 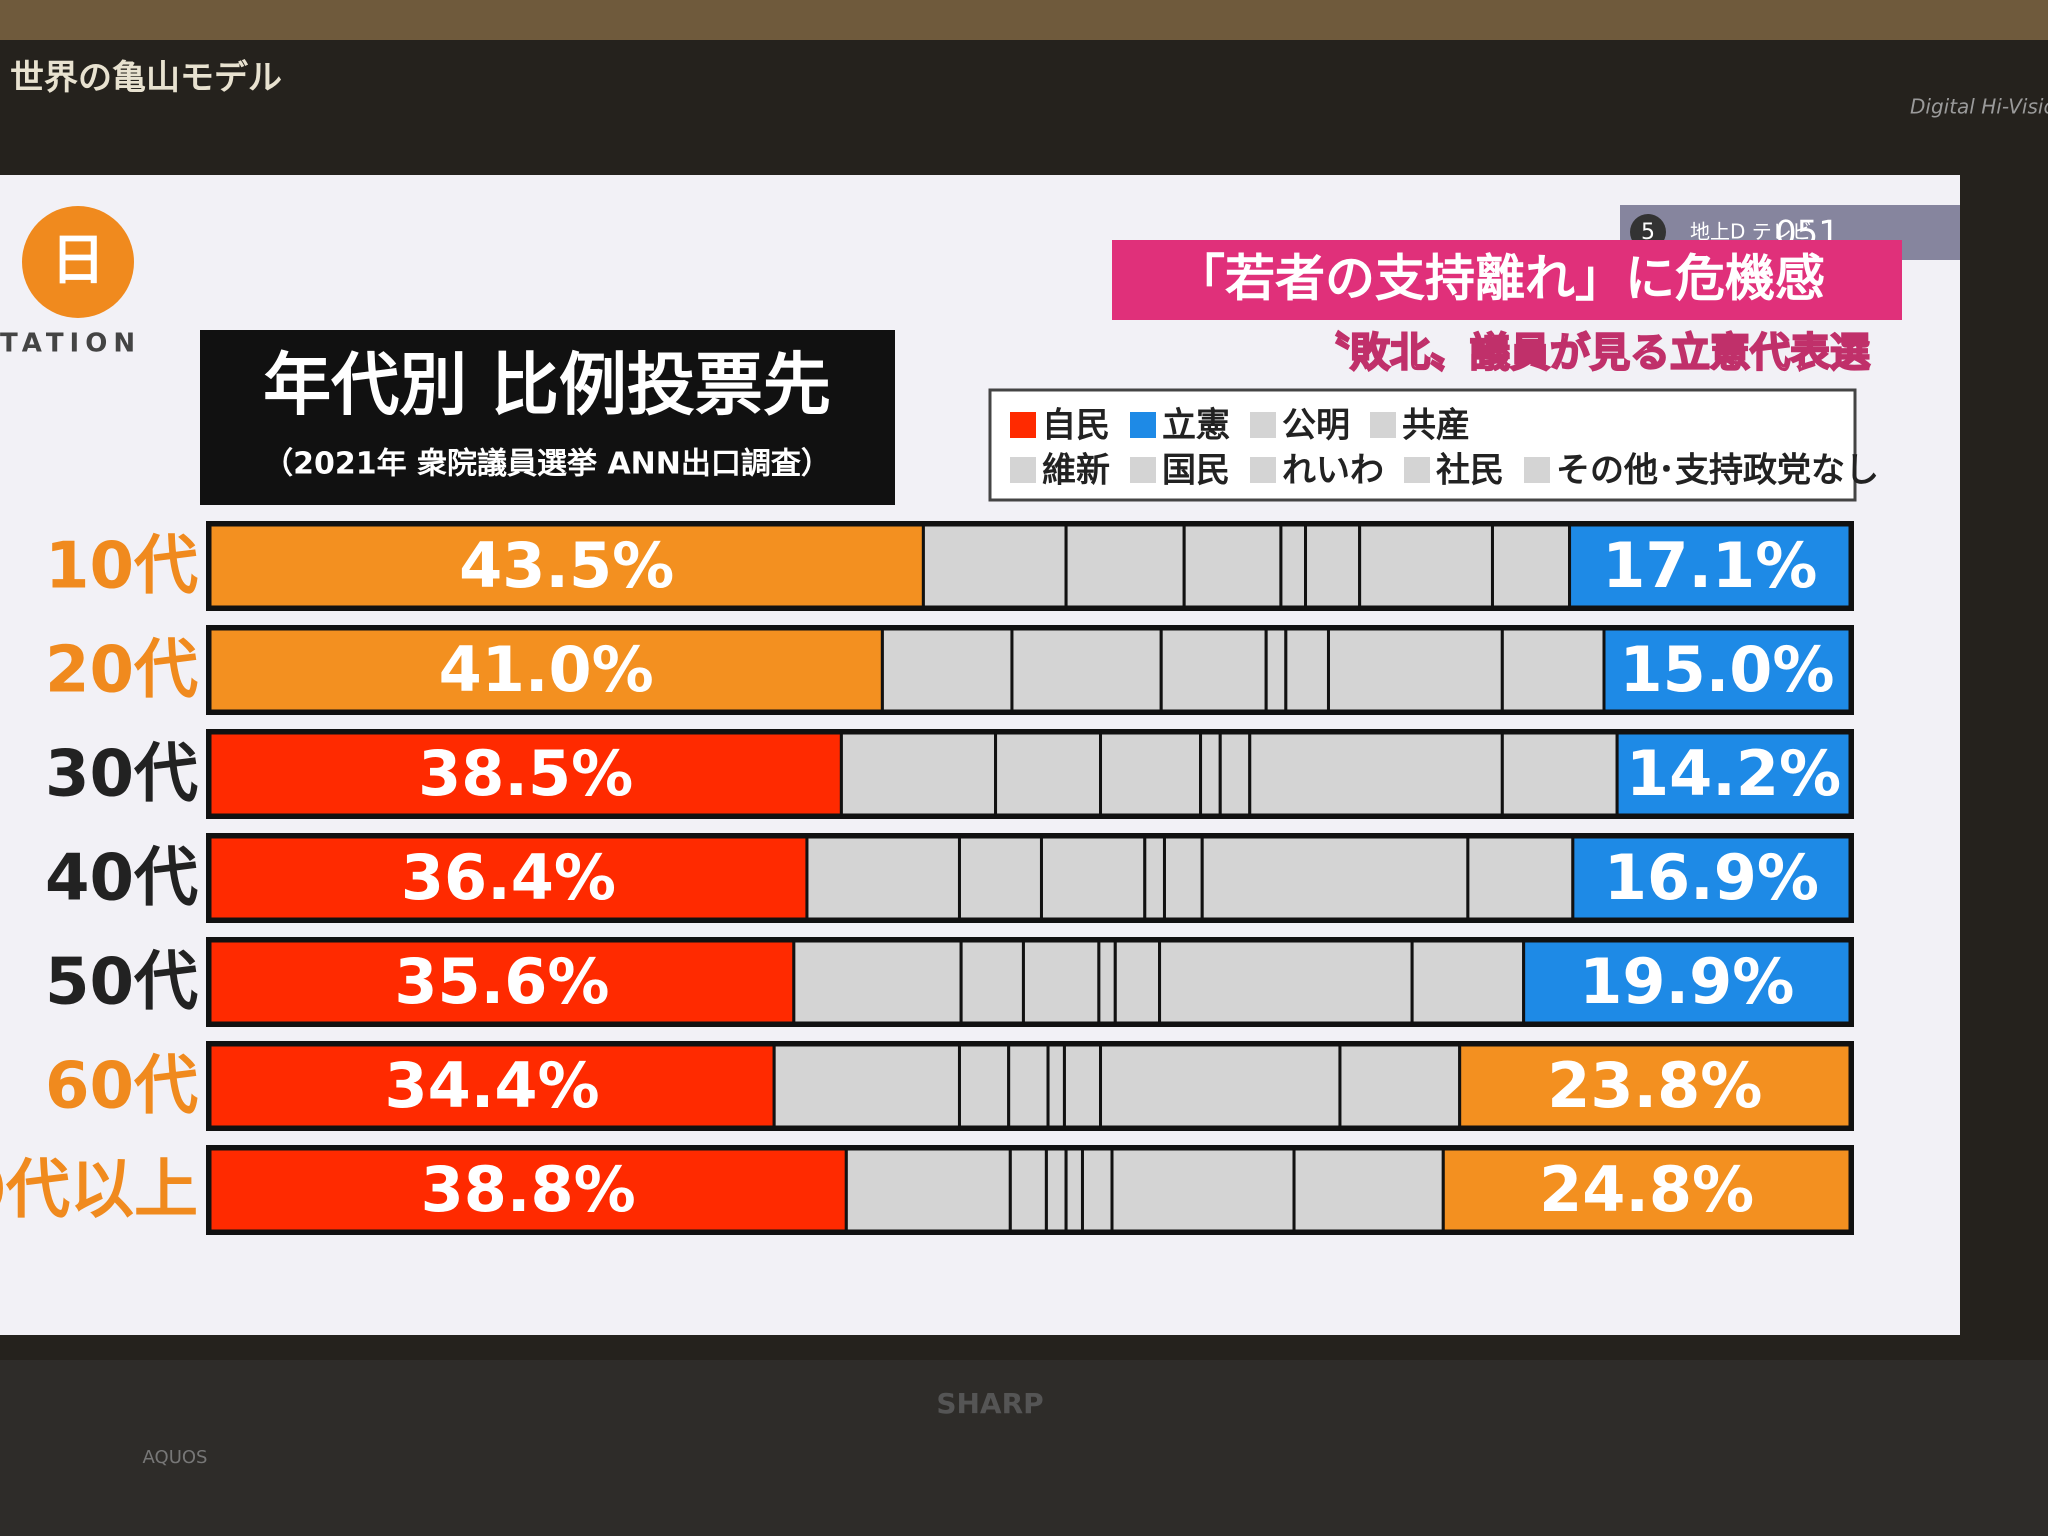 I want to click on value-label: 36.4%, so click(x=508, y=877).